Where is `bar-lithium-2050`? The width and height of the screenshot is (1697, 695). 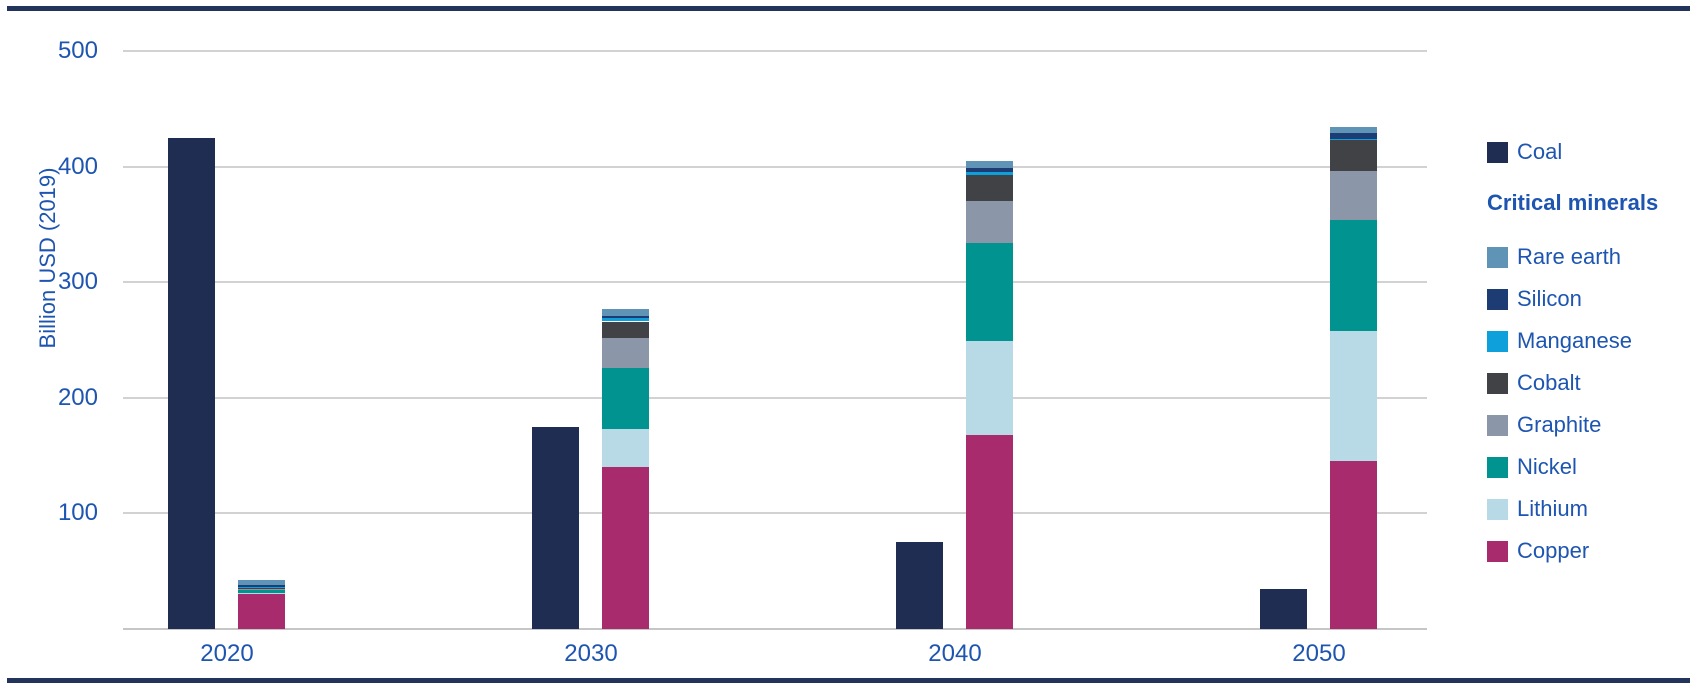 bar-lithium-2050 is located at coordinates (1353, 396).